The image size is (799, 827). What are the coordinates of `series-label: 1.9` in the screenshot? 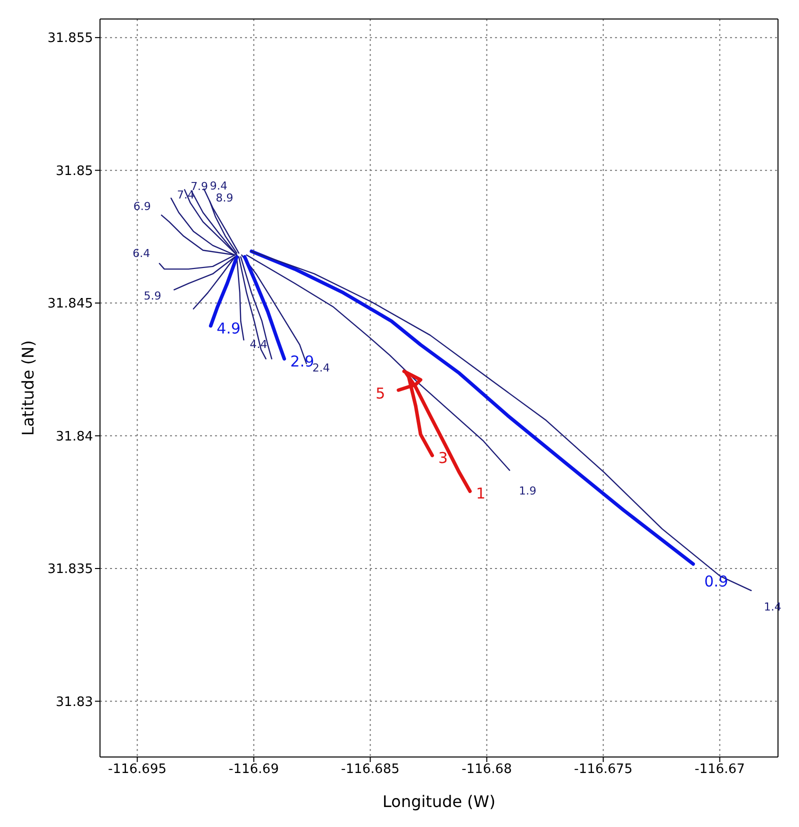 It's located at (527, 491).